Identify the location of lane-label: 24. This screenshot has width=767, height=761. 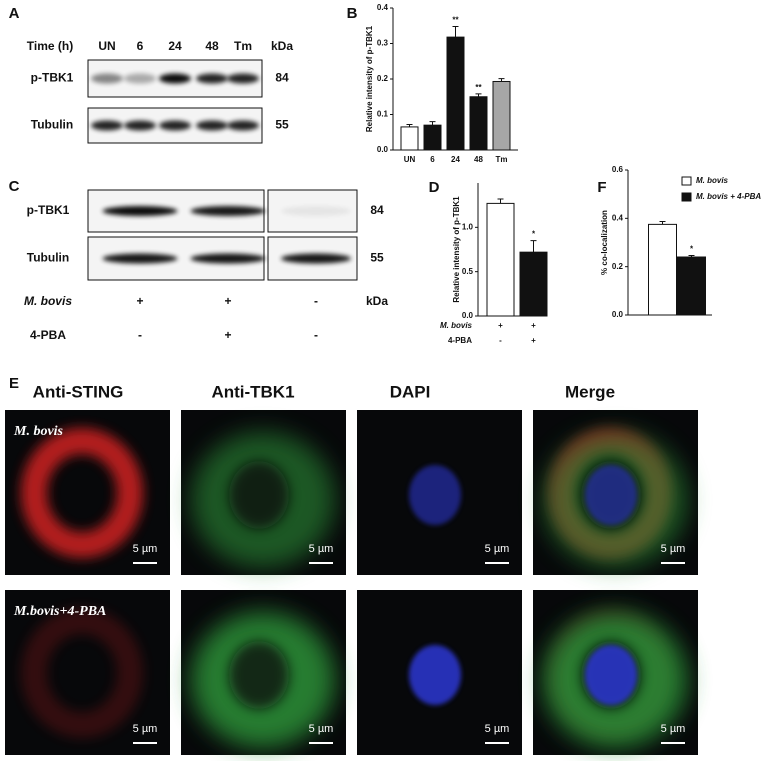
(175, 46).